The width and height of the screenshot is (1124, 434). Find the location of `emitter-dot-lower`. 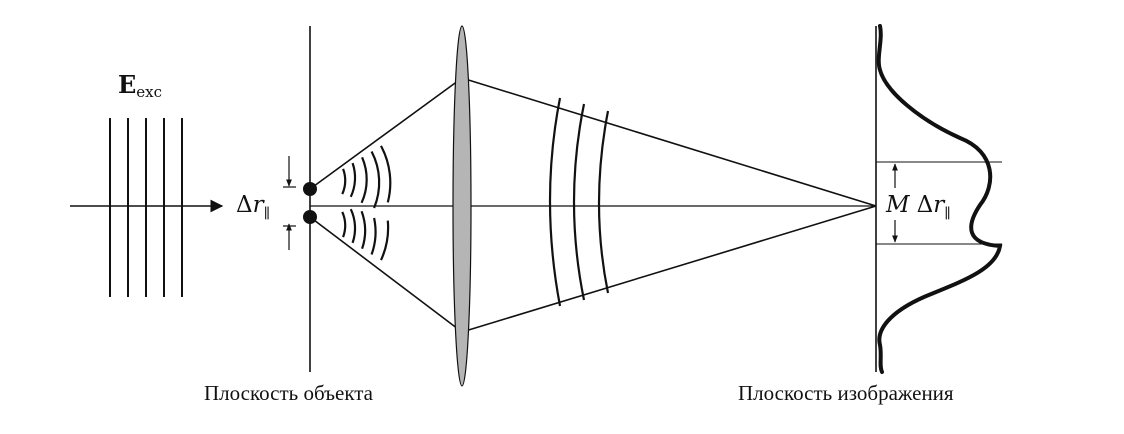

emitter-dot-lower is located at coordinates (310, 217).